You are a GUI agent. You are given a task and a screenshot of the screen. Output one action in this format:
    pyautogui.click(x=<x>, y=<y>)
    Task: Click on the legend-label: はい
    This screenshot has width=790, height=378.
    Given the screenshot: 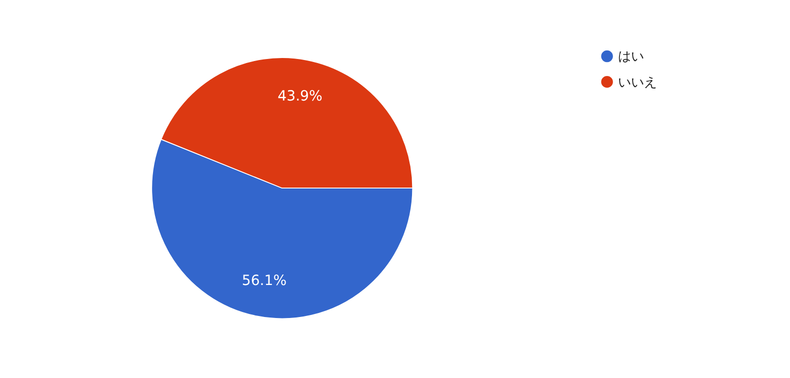 What is the action you would take?
    pyautogui.click(x=631, y=57)
    